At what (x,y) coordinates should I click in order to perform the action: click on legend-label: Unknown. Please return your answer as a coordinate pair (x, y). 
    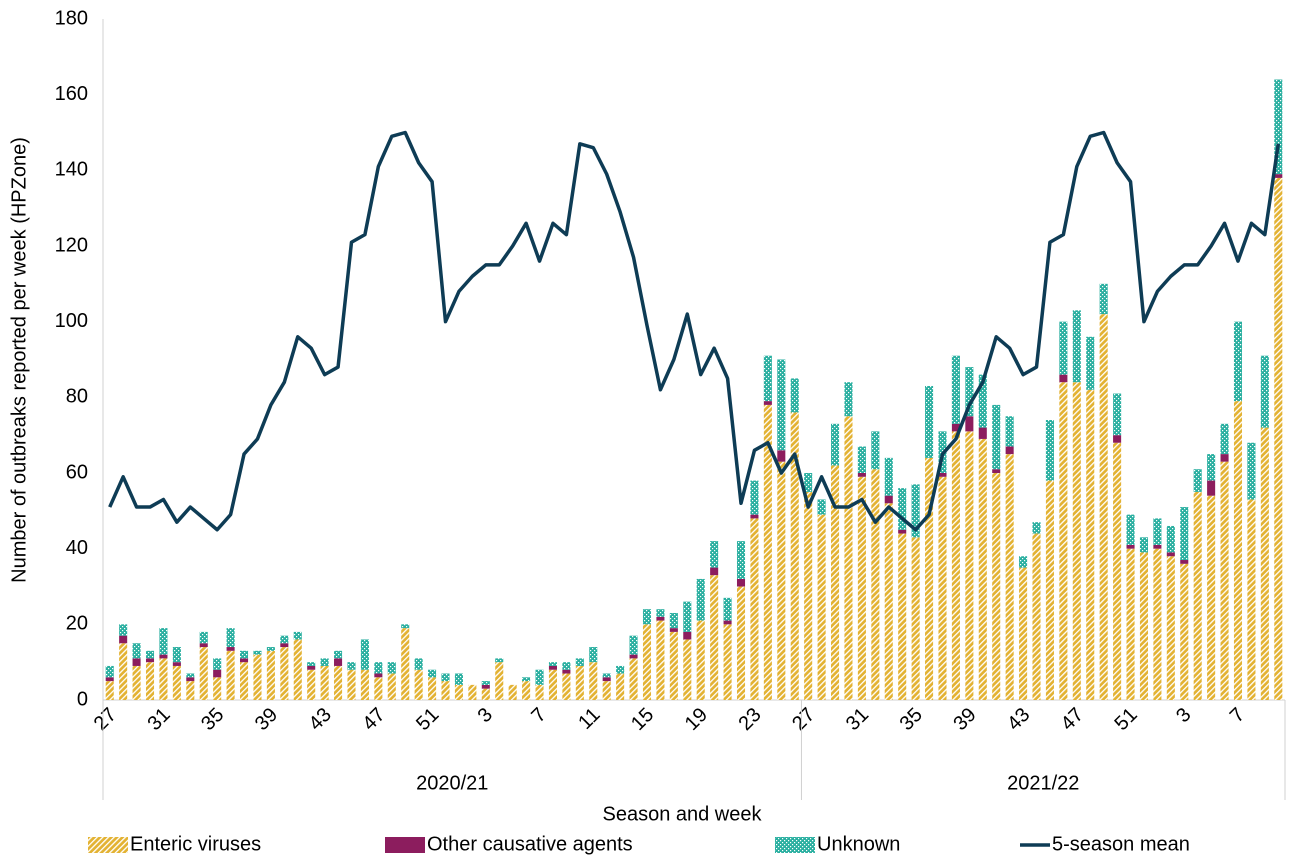
    Looking at the image, I should click on (858, 844).